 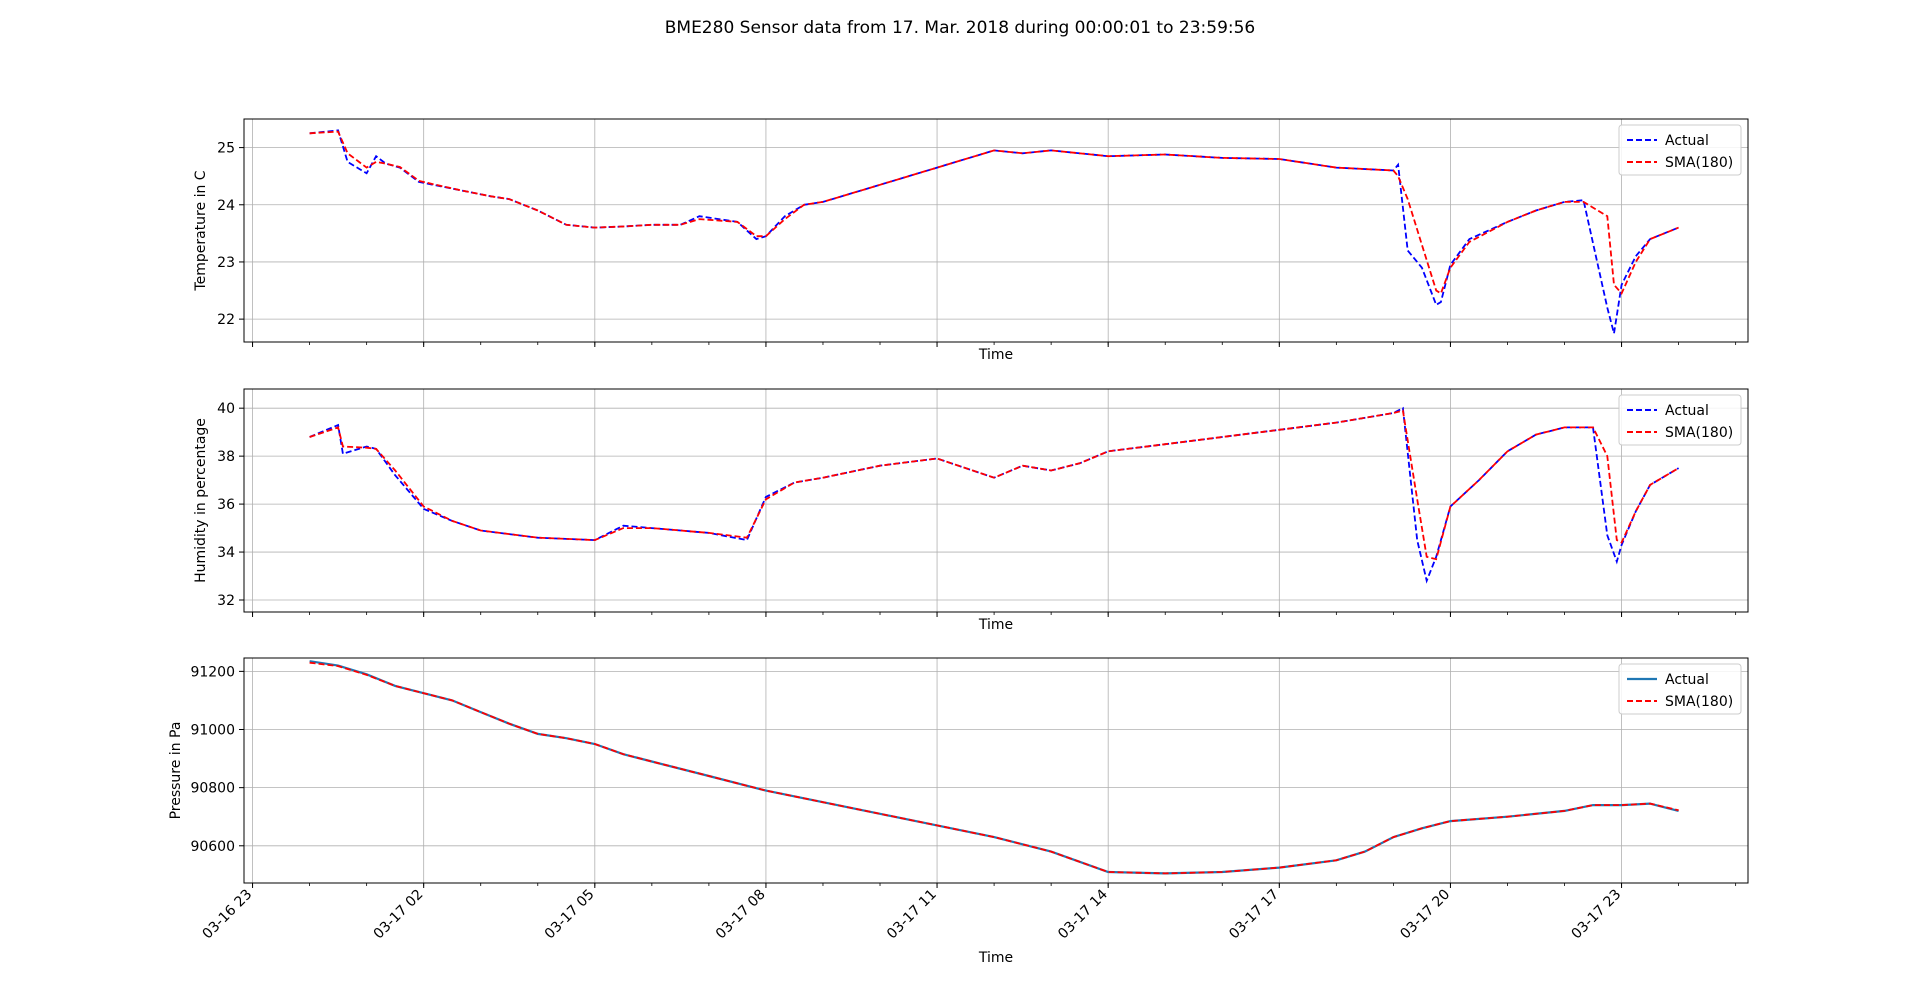 I want to click on x-tick-label: 03-17 14, so click(x=1083, y=914).